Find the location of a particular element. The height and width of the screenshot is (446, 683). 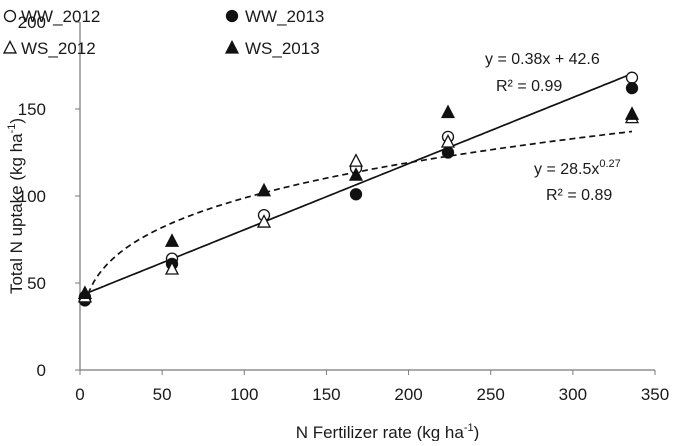

linear-r-squared: R² = 0.99 is located at coordinates (529, 86).